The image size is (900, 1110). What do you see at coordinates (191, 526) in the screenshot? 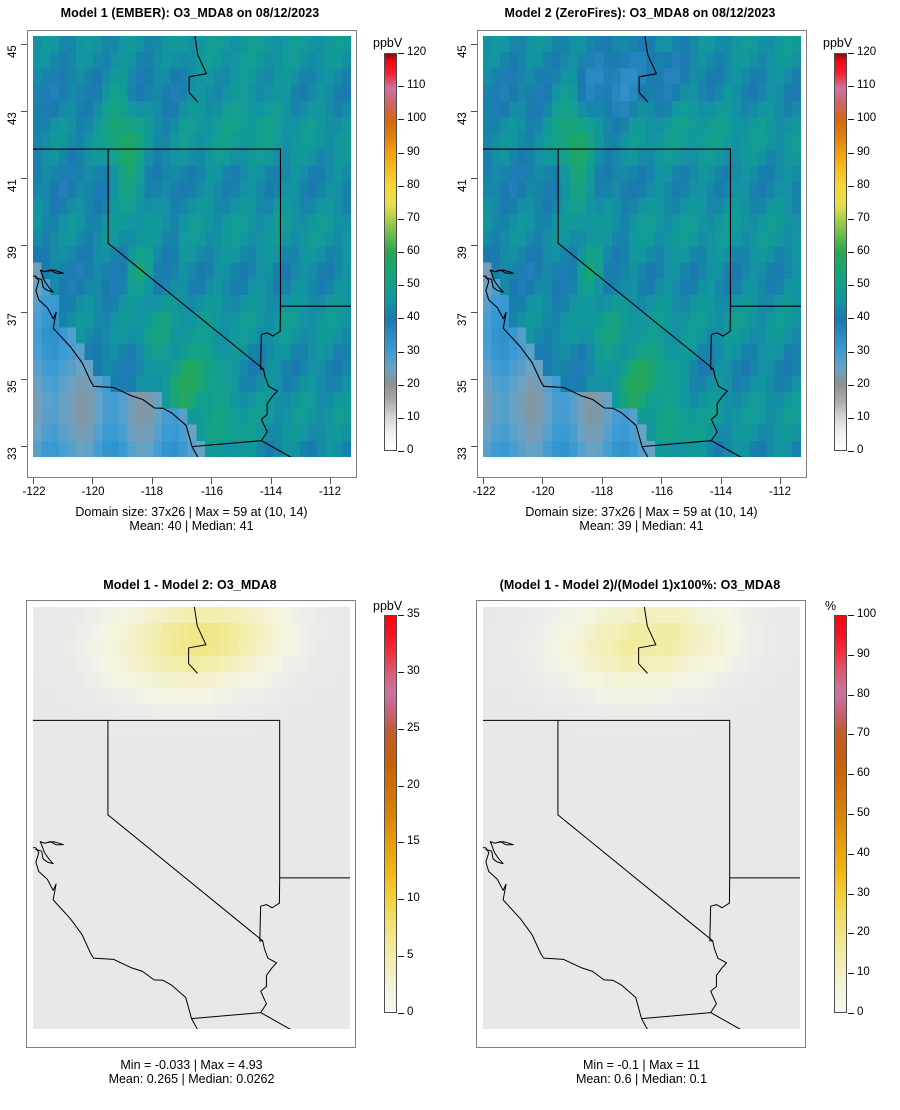
I see `panel-model1-caption-line2: Mean: 40 | Median: 41` at bounding box center [191, 526].